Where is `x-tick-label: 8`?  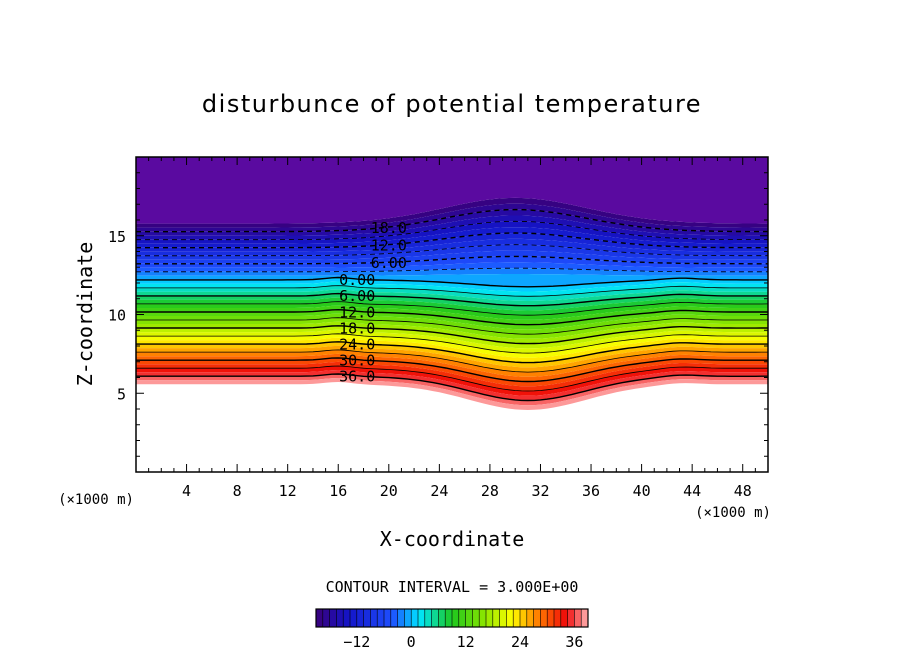 x-tick-label: 8 is located at coordinates (237, 491).